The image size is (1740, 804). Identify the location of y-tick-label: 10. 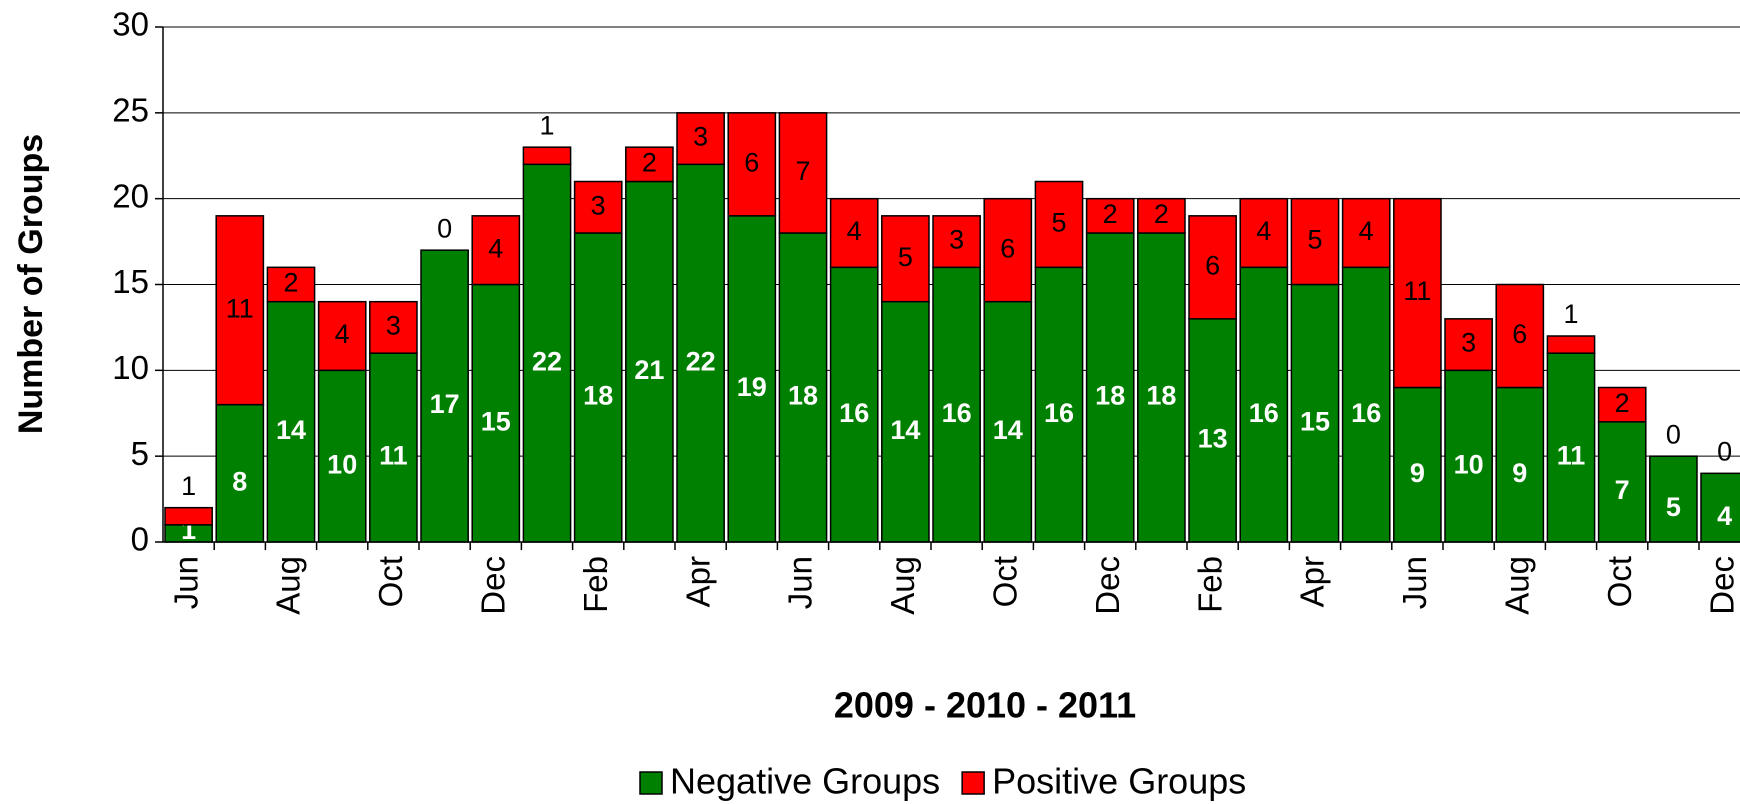
(130, 367).